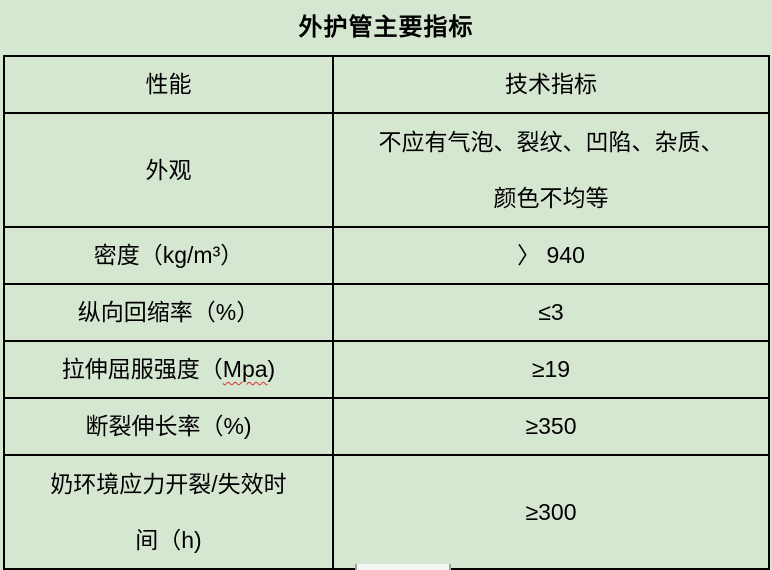 The image size is (772, 570). What do you see at coordinates (551, 84) in the screenshot?
I see `column-header-technical-indicator: 技术指标` at bounding box center [551, 84].